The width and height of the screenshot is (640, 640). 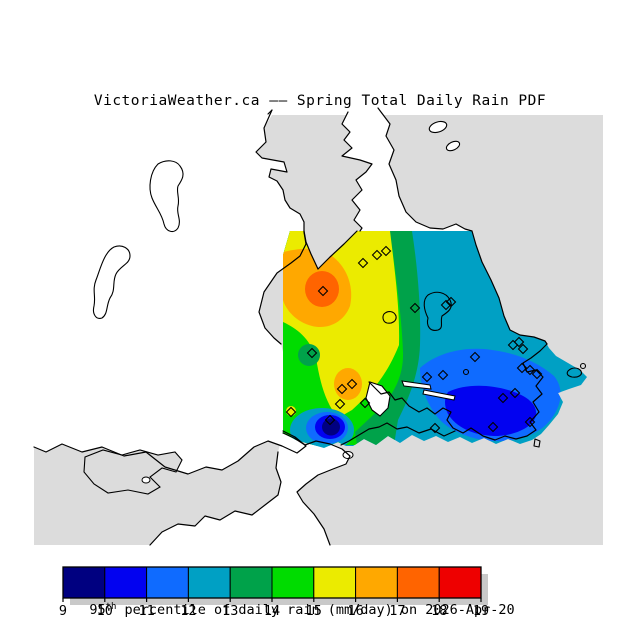 I want to click on victoria-coastline, so click(x=458, y=392).